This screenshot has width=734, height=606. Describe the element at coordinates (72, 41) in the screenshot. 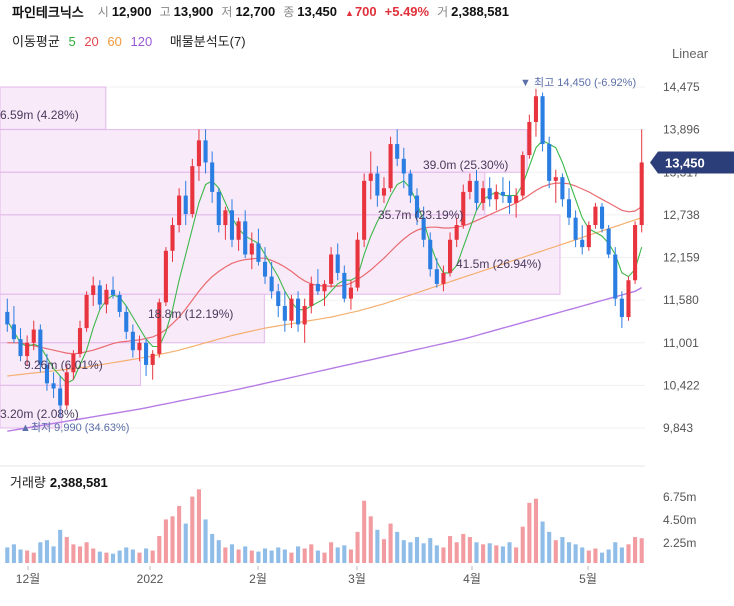

I see `ma5-label: 5` at that location.